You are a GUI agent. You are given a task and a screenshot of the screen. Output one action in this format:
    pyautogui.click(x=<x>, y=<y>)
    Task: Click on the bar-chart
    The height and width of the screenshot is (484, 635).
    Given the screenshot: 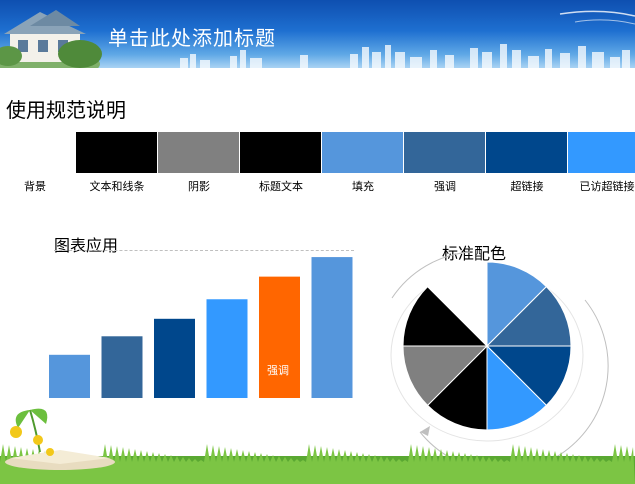 What is the action you would take?
    pyautogui.click(x=201, y=327)
    